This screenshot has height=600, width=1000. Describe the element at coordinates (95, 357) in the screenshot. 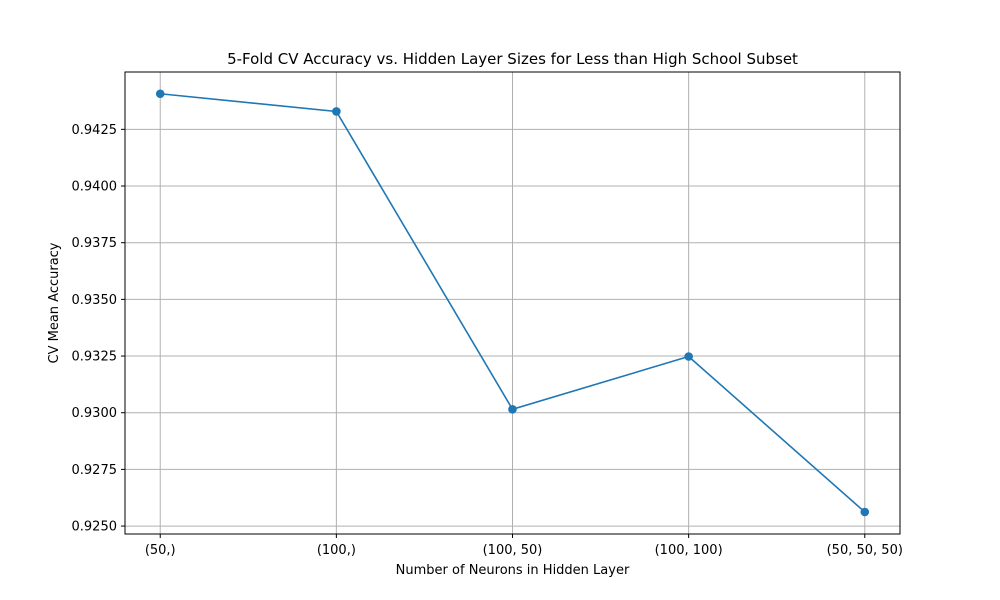

I see `y-tick-label: 0.9325` at that location.